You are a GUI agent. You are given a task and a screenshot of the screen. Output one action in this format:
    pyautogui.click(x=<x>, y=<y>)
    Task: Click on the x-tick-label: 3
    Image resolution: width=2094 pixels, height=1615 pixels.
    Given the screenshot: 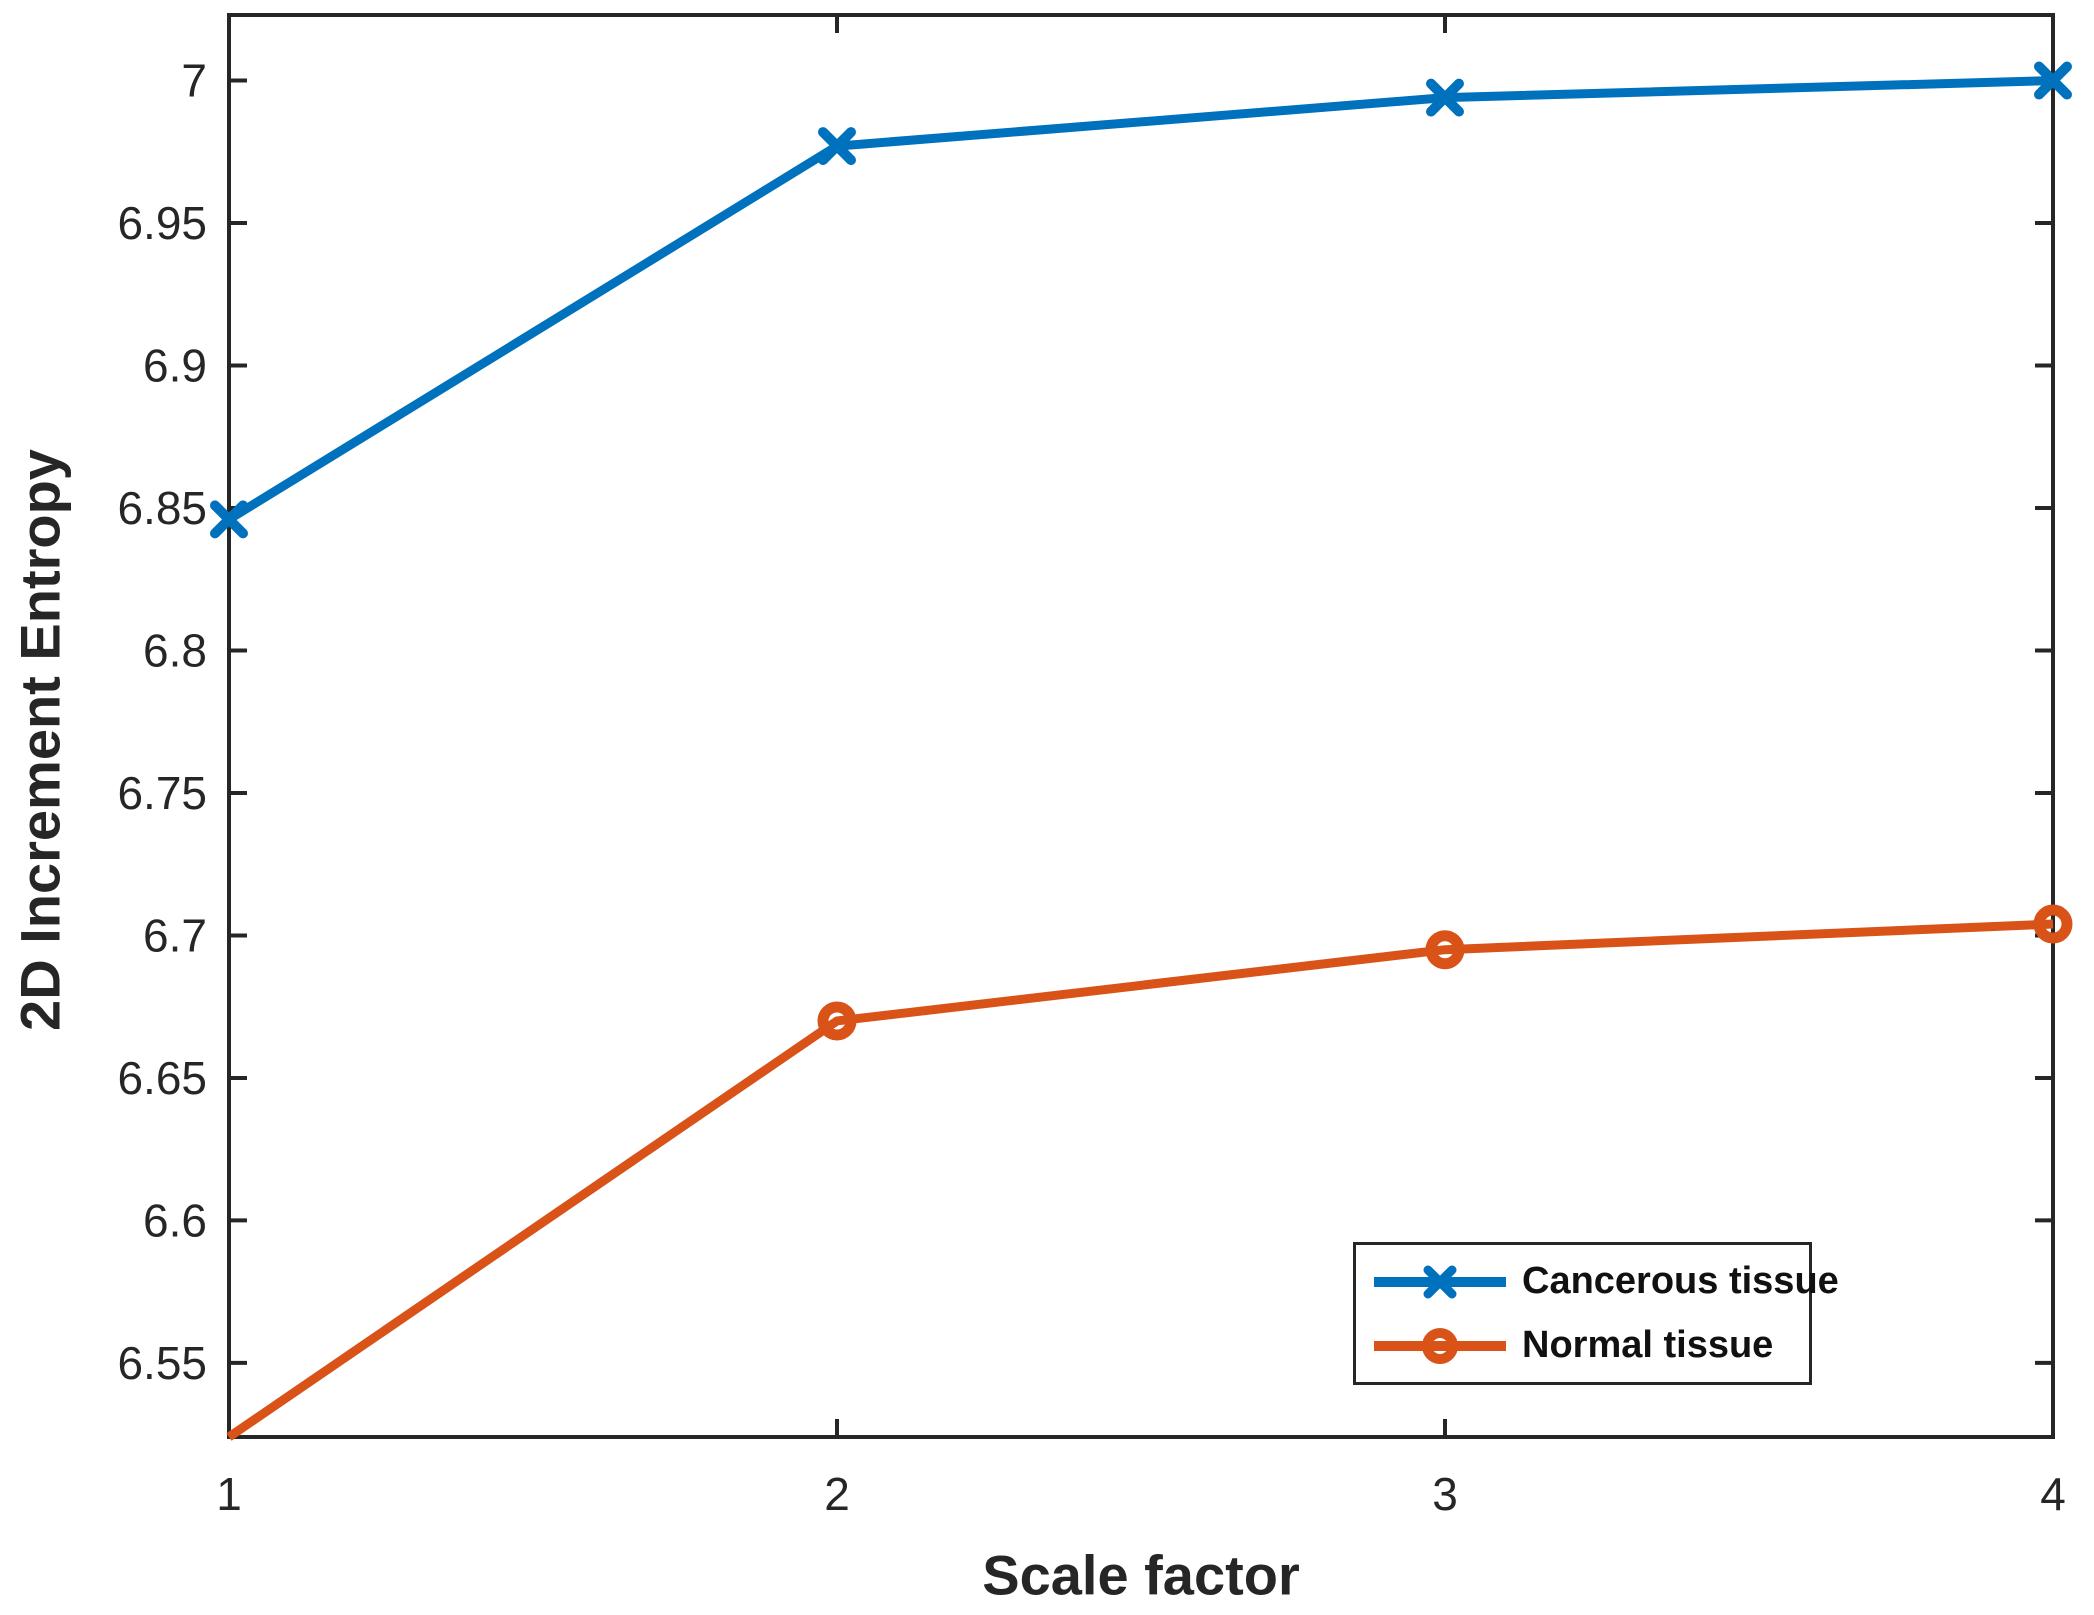 What is the action you would take?
    pyautogui.click(x=1445, y=1494)
    